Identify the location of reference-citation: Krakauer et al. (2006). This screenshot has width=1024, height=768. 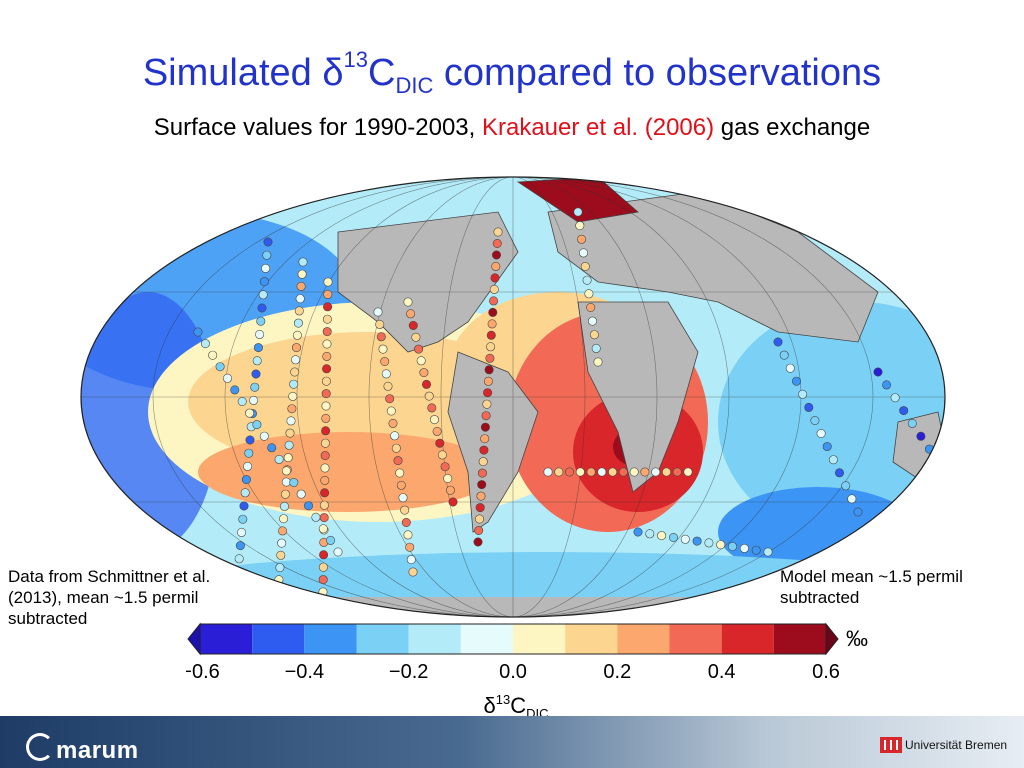
(598, 127).